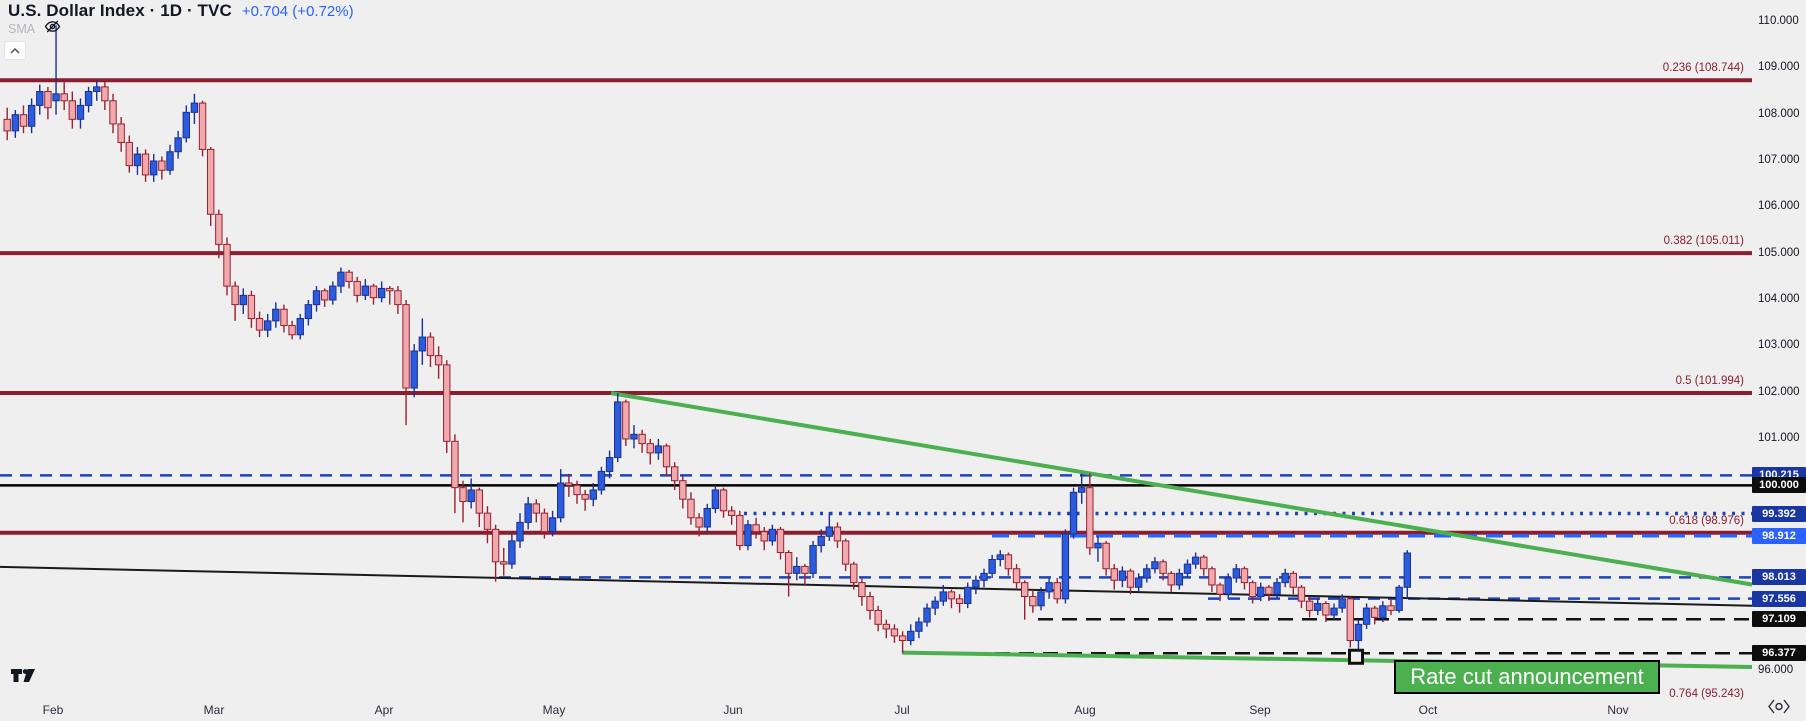  Describe the element at coordinates (22, 29) in the screenshot. I see `sma-indicator-label: SMA` at that location.